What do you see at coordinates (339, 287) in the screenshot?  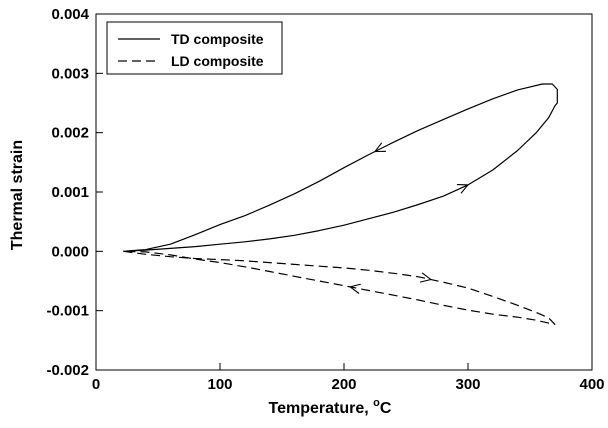 I see `series-line-ld-composite` at bounding box center [339, 287].